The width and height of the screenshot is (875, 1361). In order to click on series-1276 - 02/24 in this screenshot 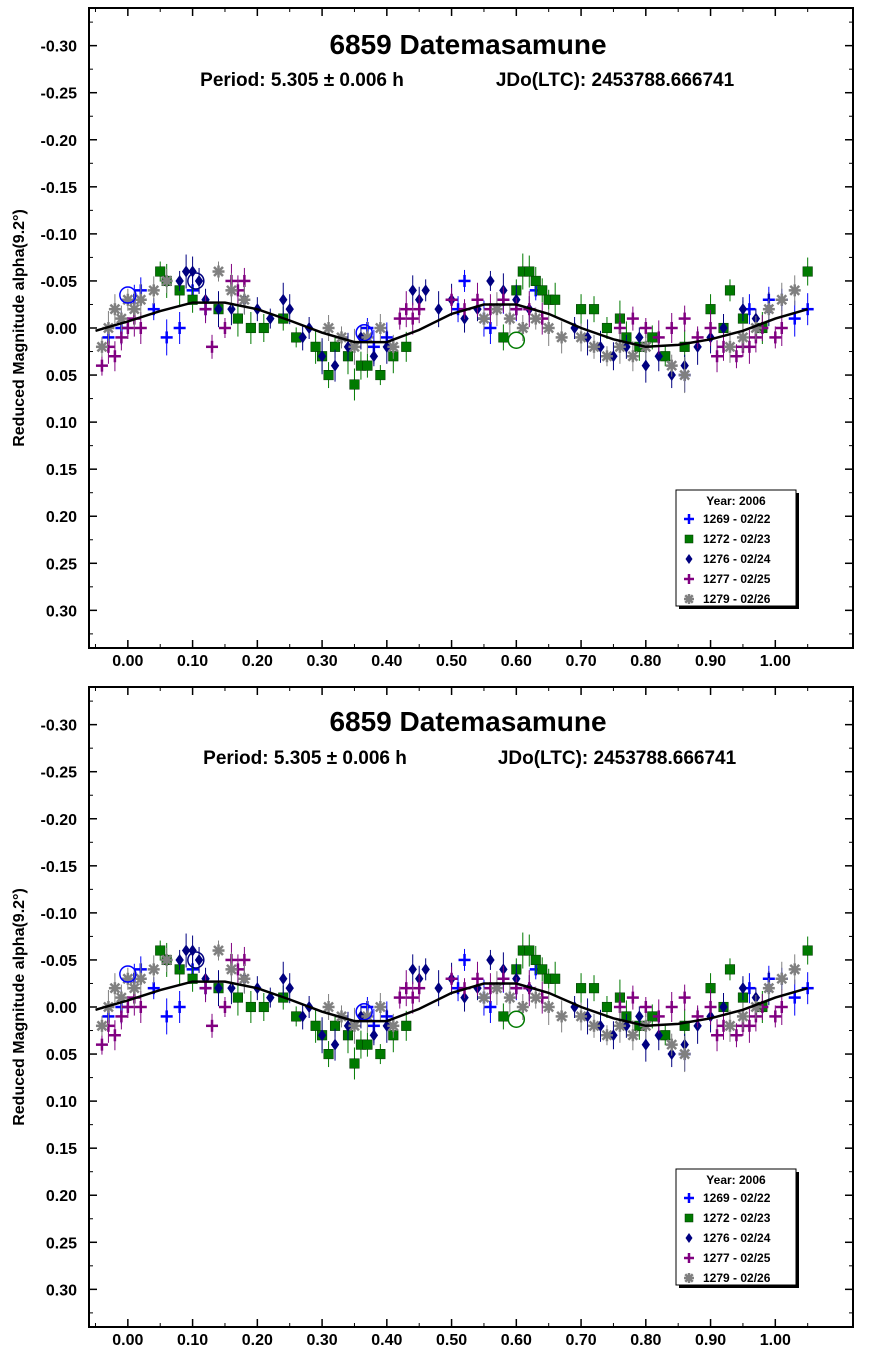, I will do `click(474, 1000)`.